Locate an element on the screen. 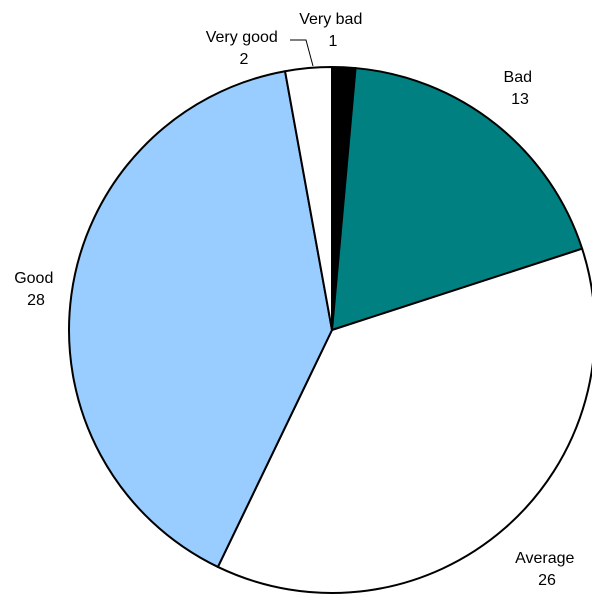 This screenshot has height=596, width=592. label-bad-name: Bad is located at coordinates (518, 77).